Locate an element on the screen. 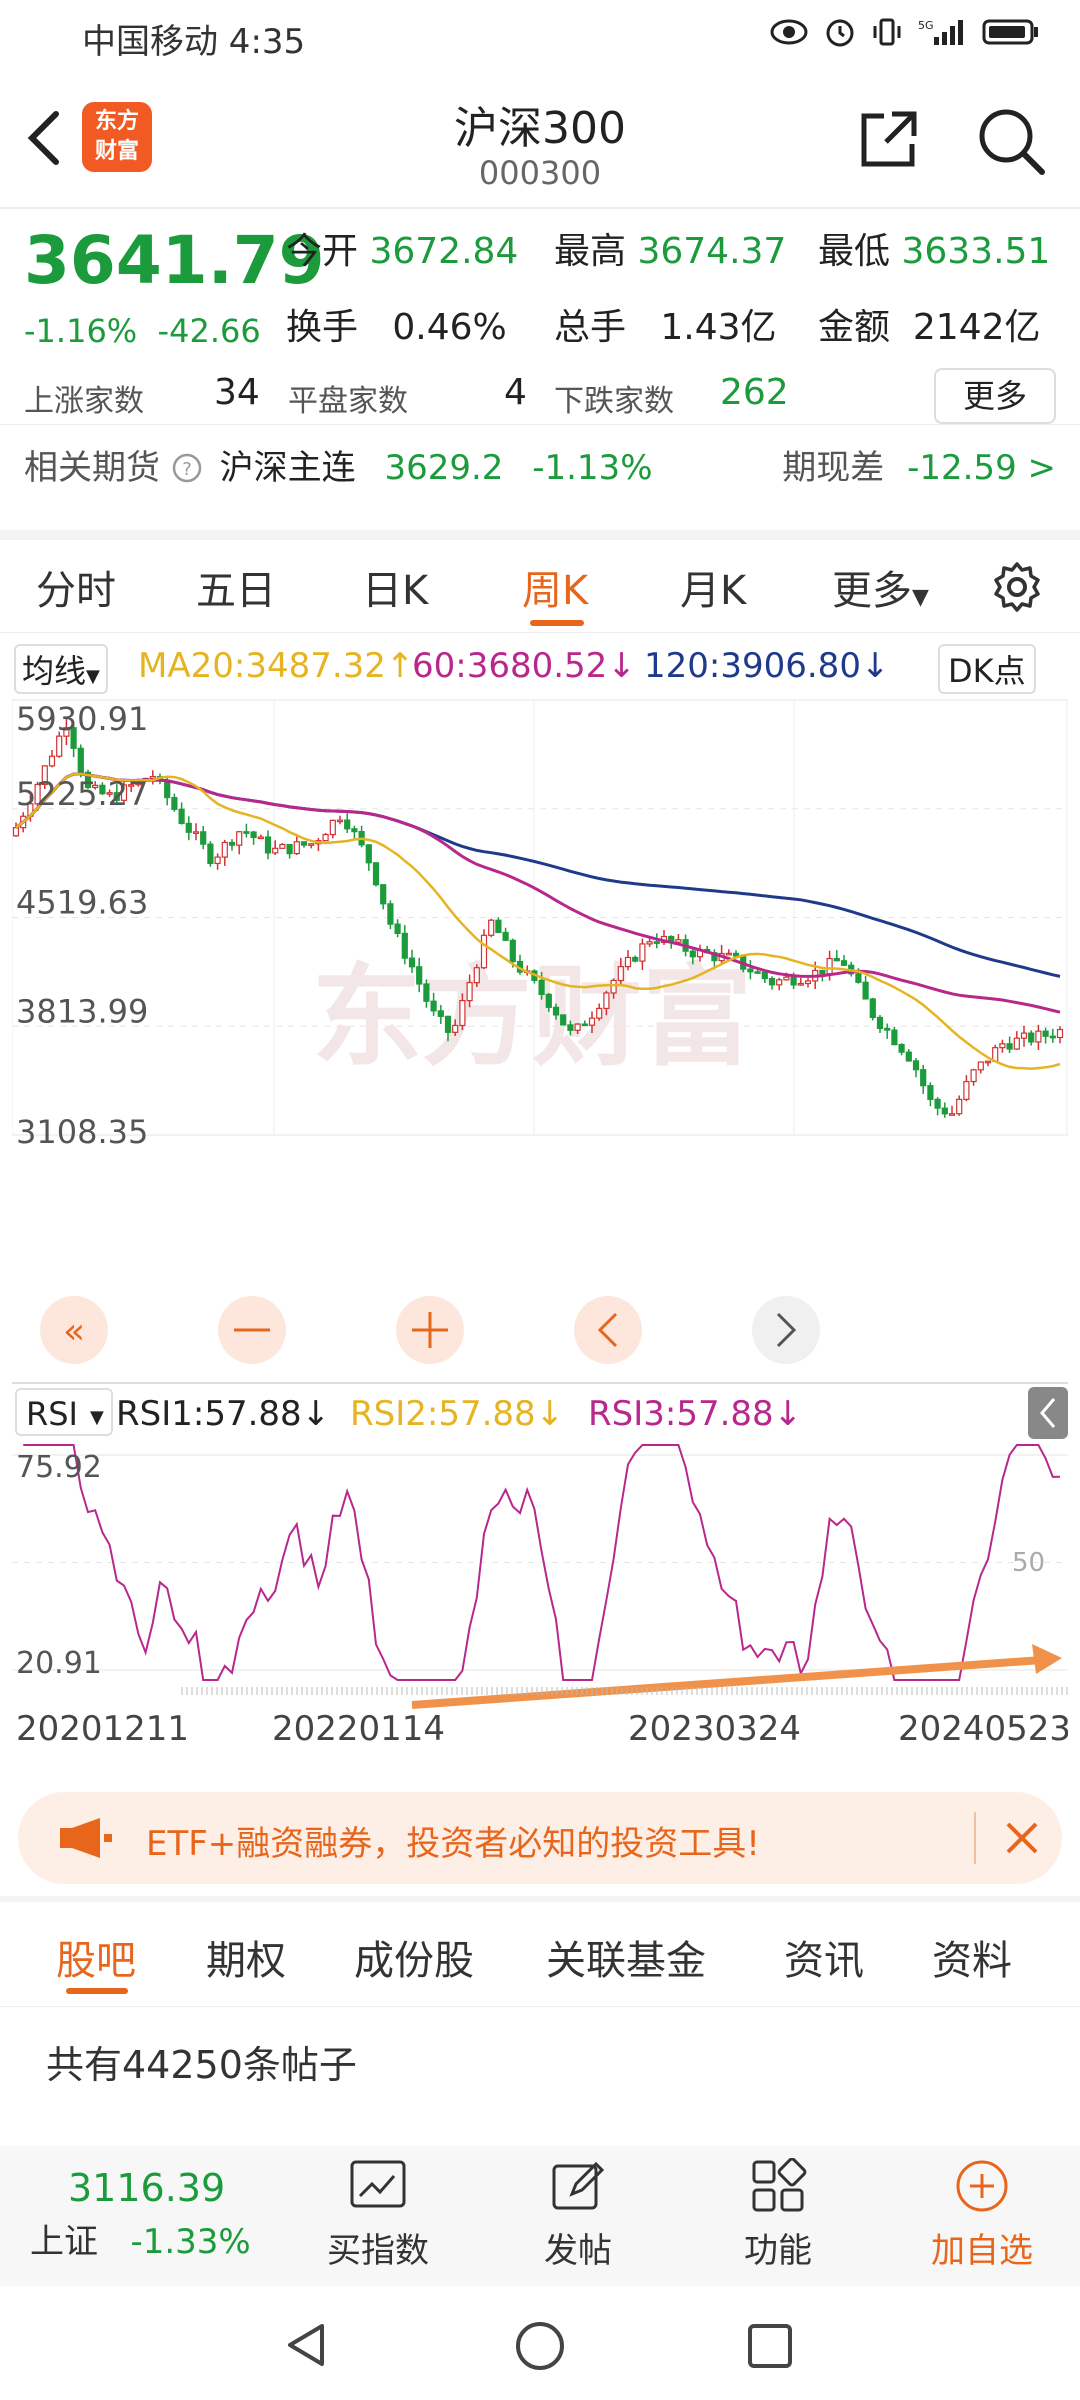 The width and height of the screenshot is (1080, 2400). rsi2-value: RSI2:57.88↓ is located at coordinates (457, 1414).